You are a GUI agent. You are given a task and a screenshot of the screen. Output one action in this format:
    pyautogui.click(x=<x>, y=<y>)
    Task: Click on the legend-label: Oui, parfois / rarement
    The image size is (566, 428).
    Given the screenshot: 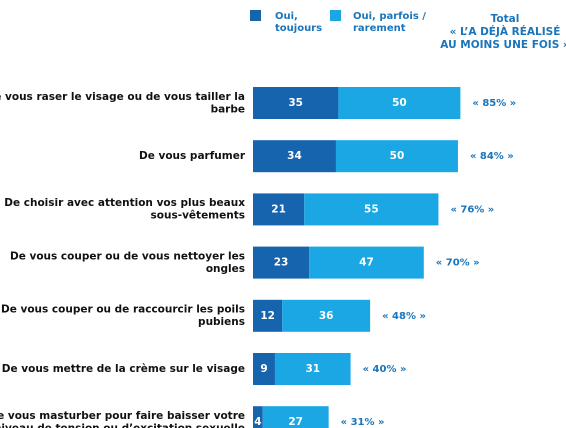 What is the action you would take?
    pyautogui.click(x=389, y=22)
    